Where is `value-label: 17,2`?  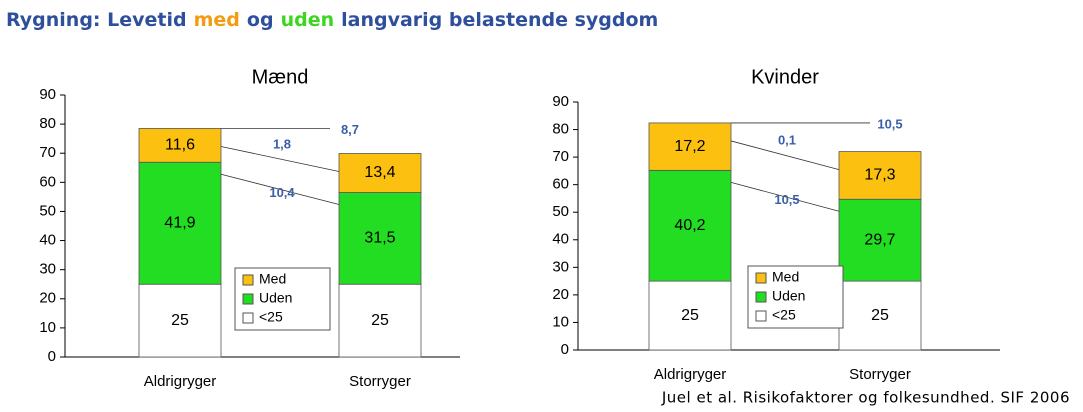 value-label: 17,2 is located at coordinates (689, 146).